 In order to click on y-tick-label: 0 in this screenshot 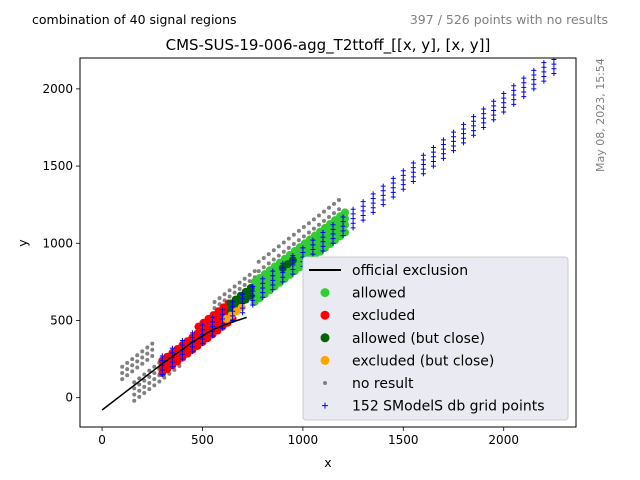, I will do `click(69, 398)`.